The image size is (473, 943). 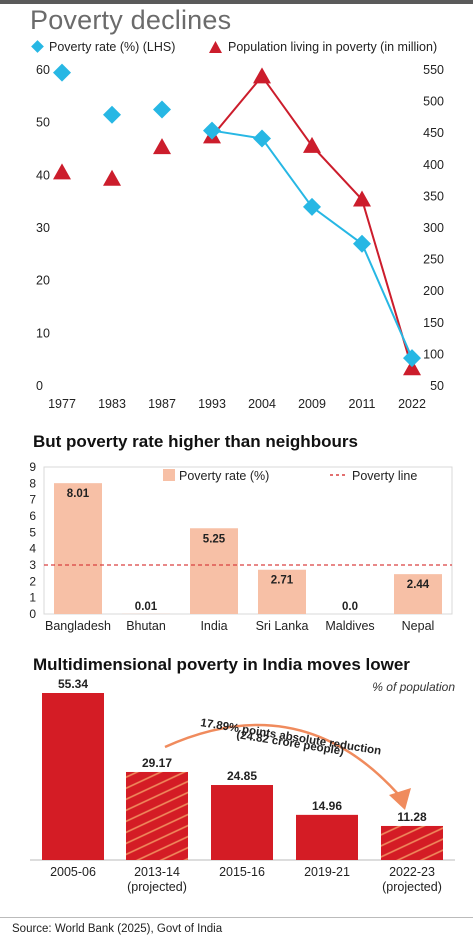 What do you see at coordinates (43, 123) in the screenshot?
I see `left-tick-label: 50` at bounding box center [43, 123].